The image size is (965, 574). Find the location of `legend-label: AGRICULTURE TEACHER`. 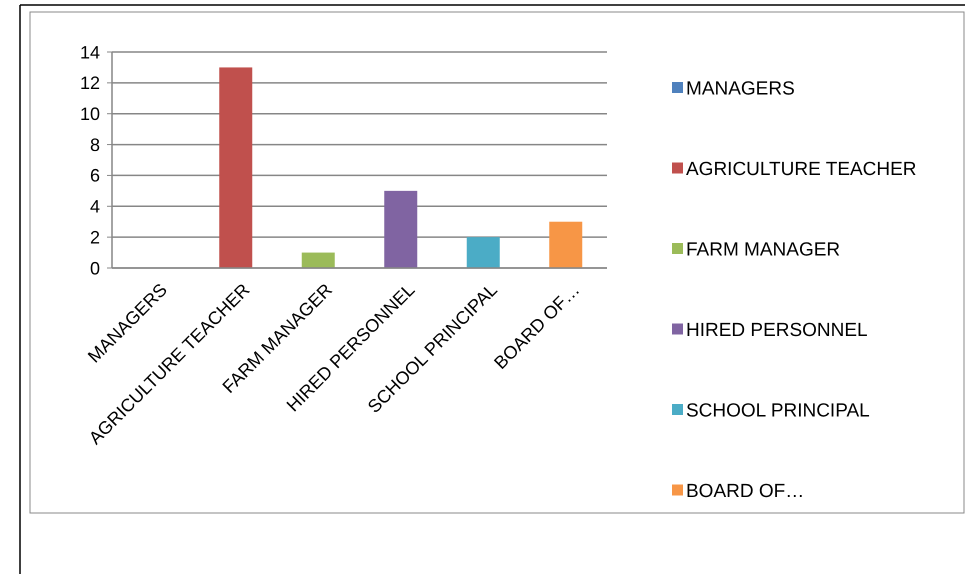

legend-label: AGRICULTURE TEACHER is located at coordinates (801, 169).